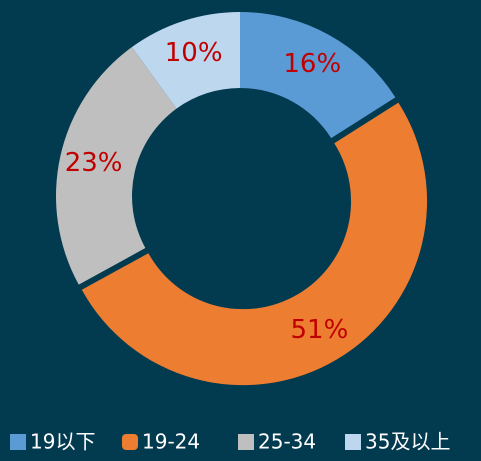  What do you see at coordinates (312, 64) in the screenshot?
I see `data-label: 16%` at bounding box center [312, 64].